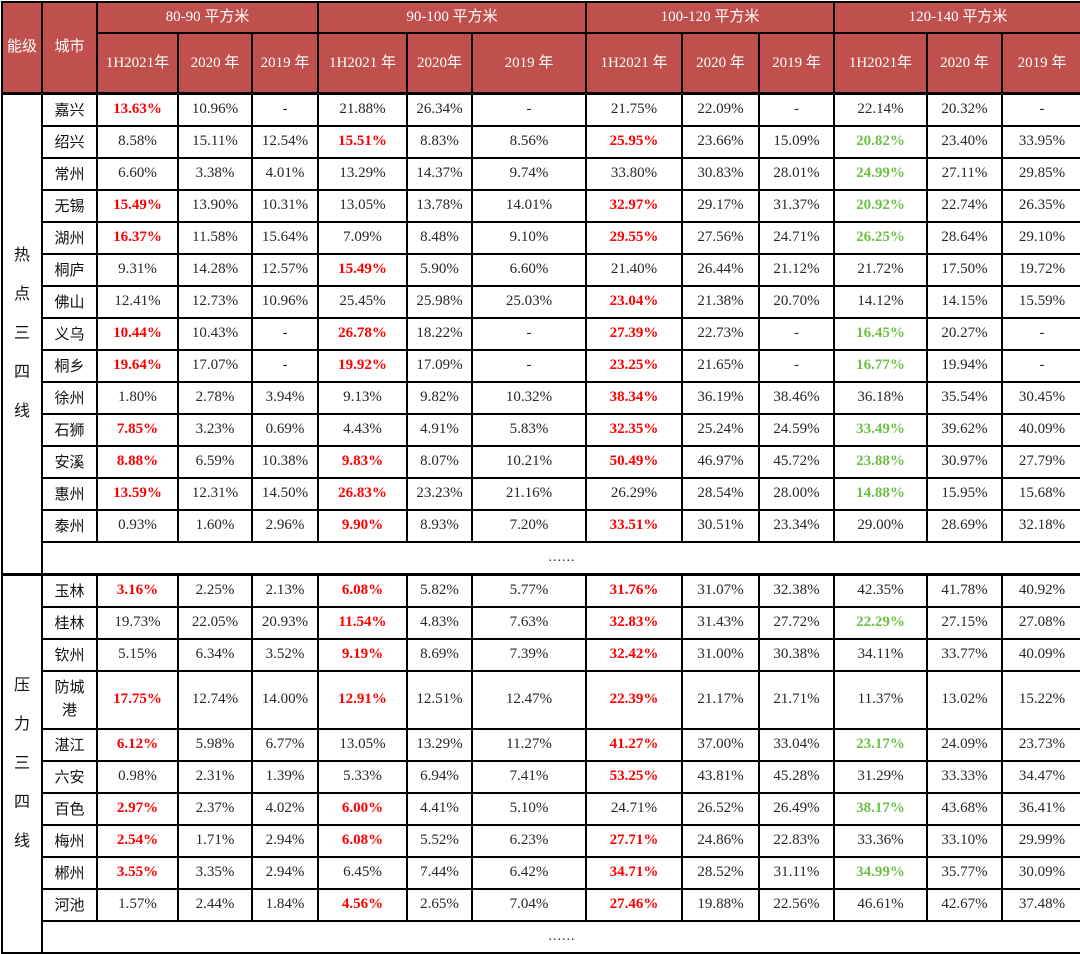 This screenshot has width=1080, height=954. I want to click on value-cell: 6.00%, so click(362, 808).